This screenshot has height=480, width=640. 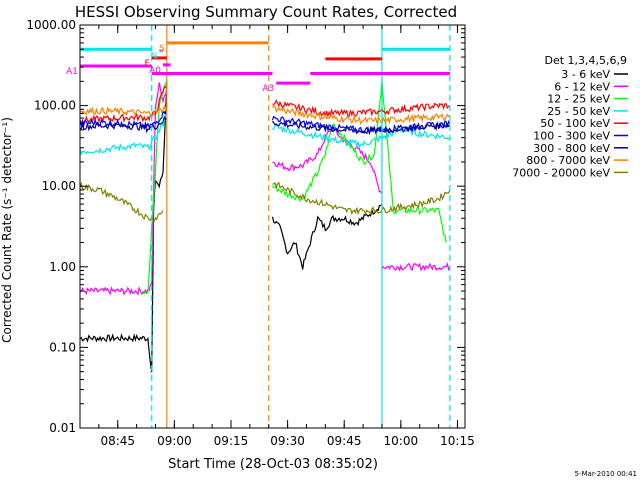 What do you see at coordinates (51, 25) in the screenshot?
I see `y-tick-label-5: 1000.00` at bounding box center [51, 25].